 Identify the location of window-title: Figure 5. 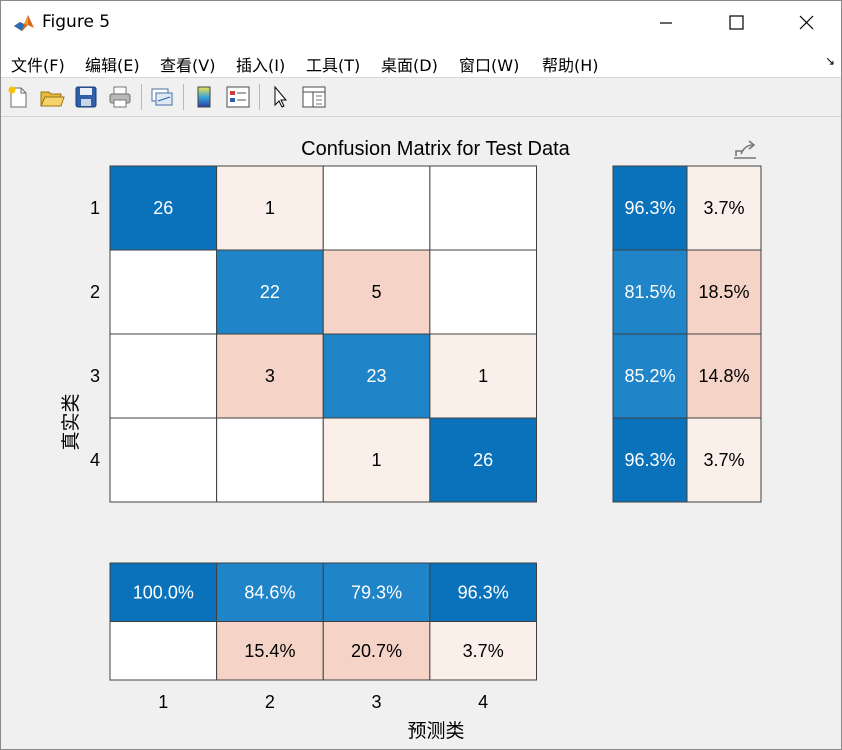
(76, 22).